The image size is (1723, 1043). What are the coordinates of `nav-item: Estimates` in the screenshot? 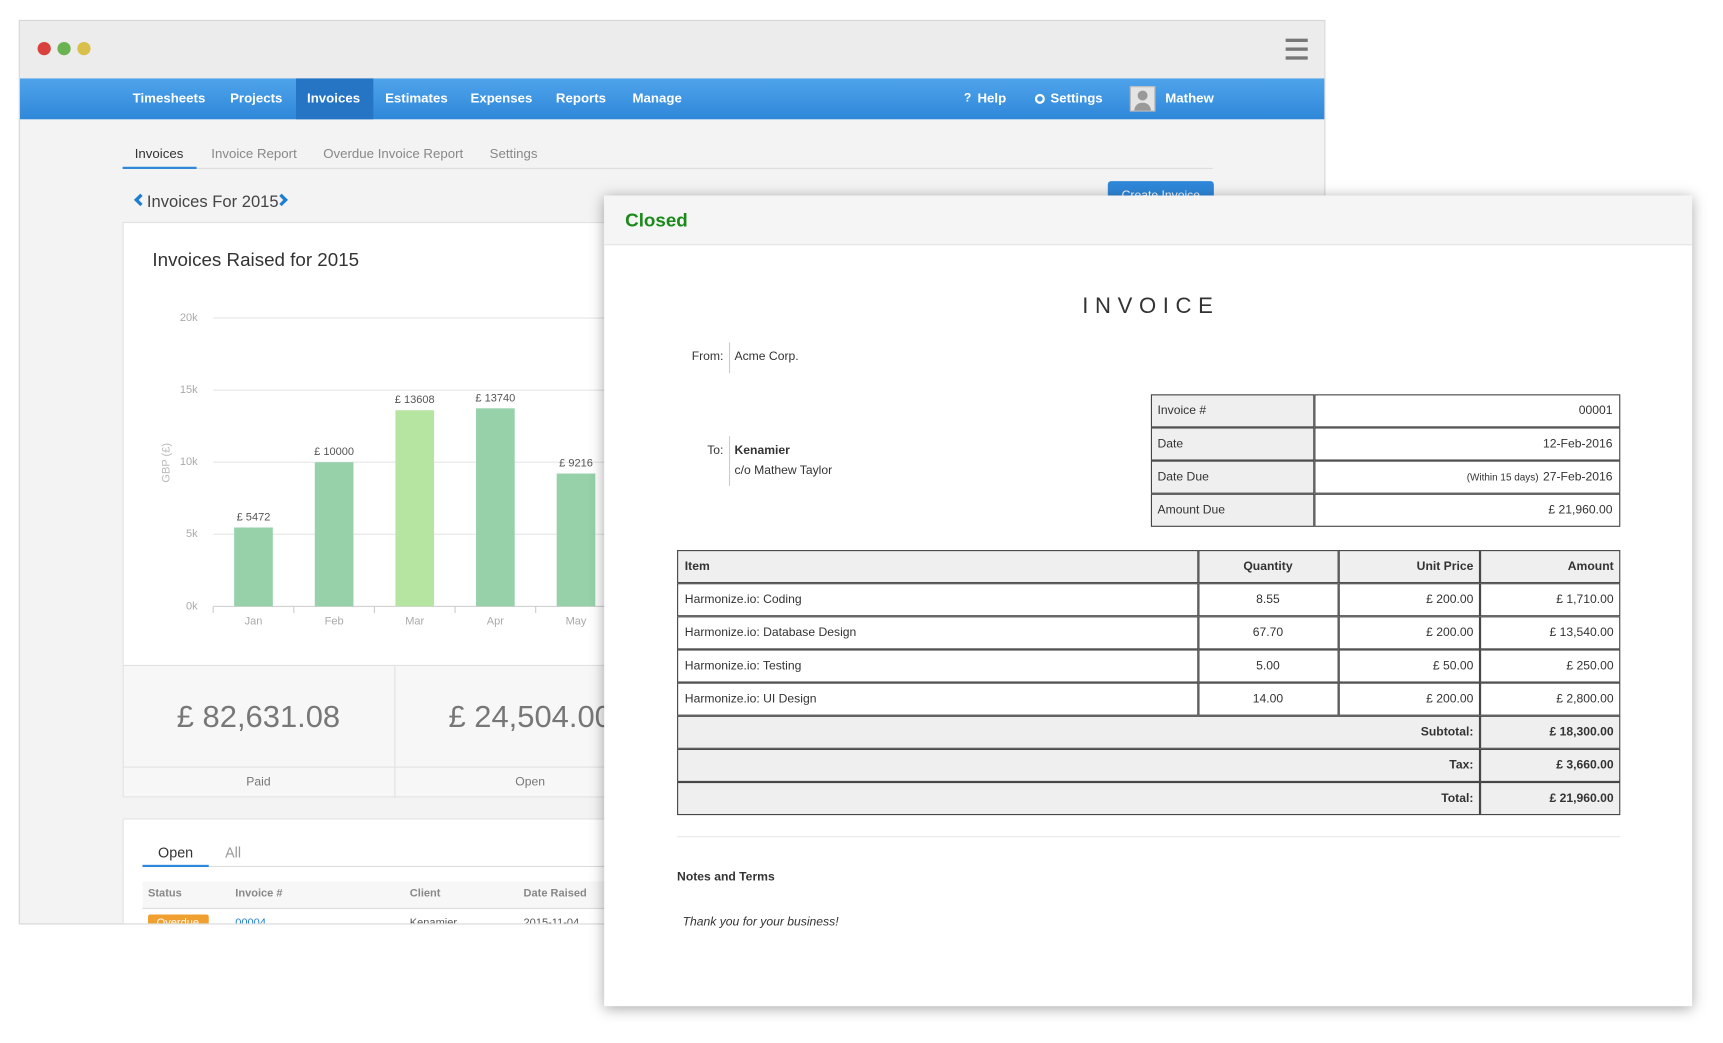 It's located at (416, 98).